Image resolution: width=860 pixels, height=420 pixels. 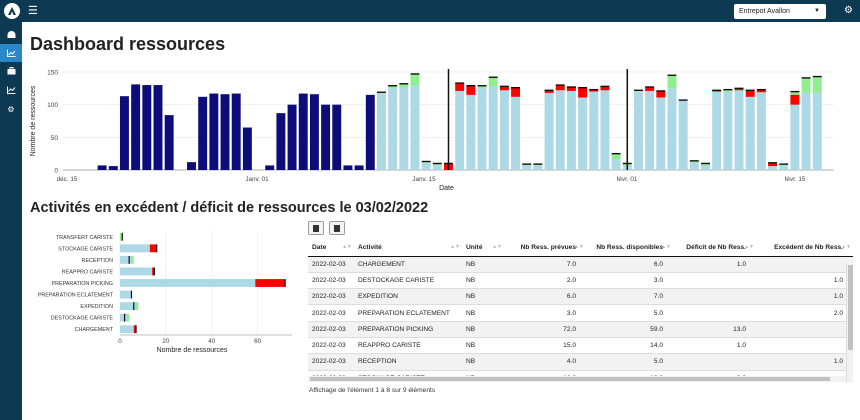 I want to click on table-row: 2022-02-03 REAPPRO CARISTE NB 15.0 14.0 1.0, so click(x=580, y=345).